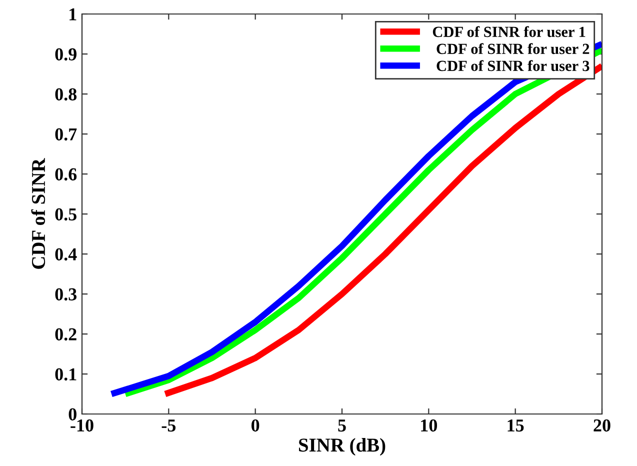  Describe the element at coordinates (66, 174) in the screenshot. I see `y-tick-label: 0.6` at that location.